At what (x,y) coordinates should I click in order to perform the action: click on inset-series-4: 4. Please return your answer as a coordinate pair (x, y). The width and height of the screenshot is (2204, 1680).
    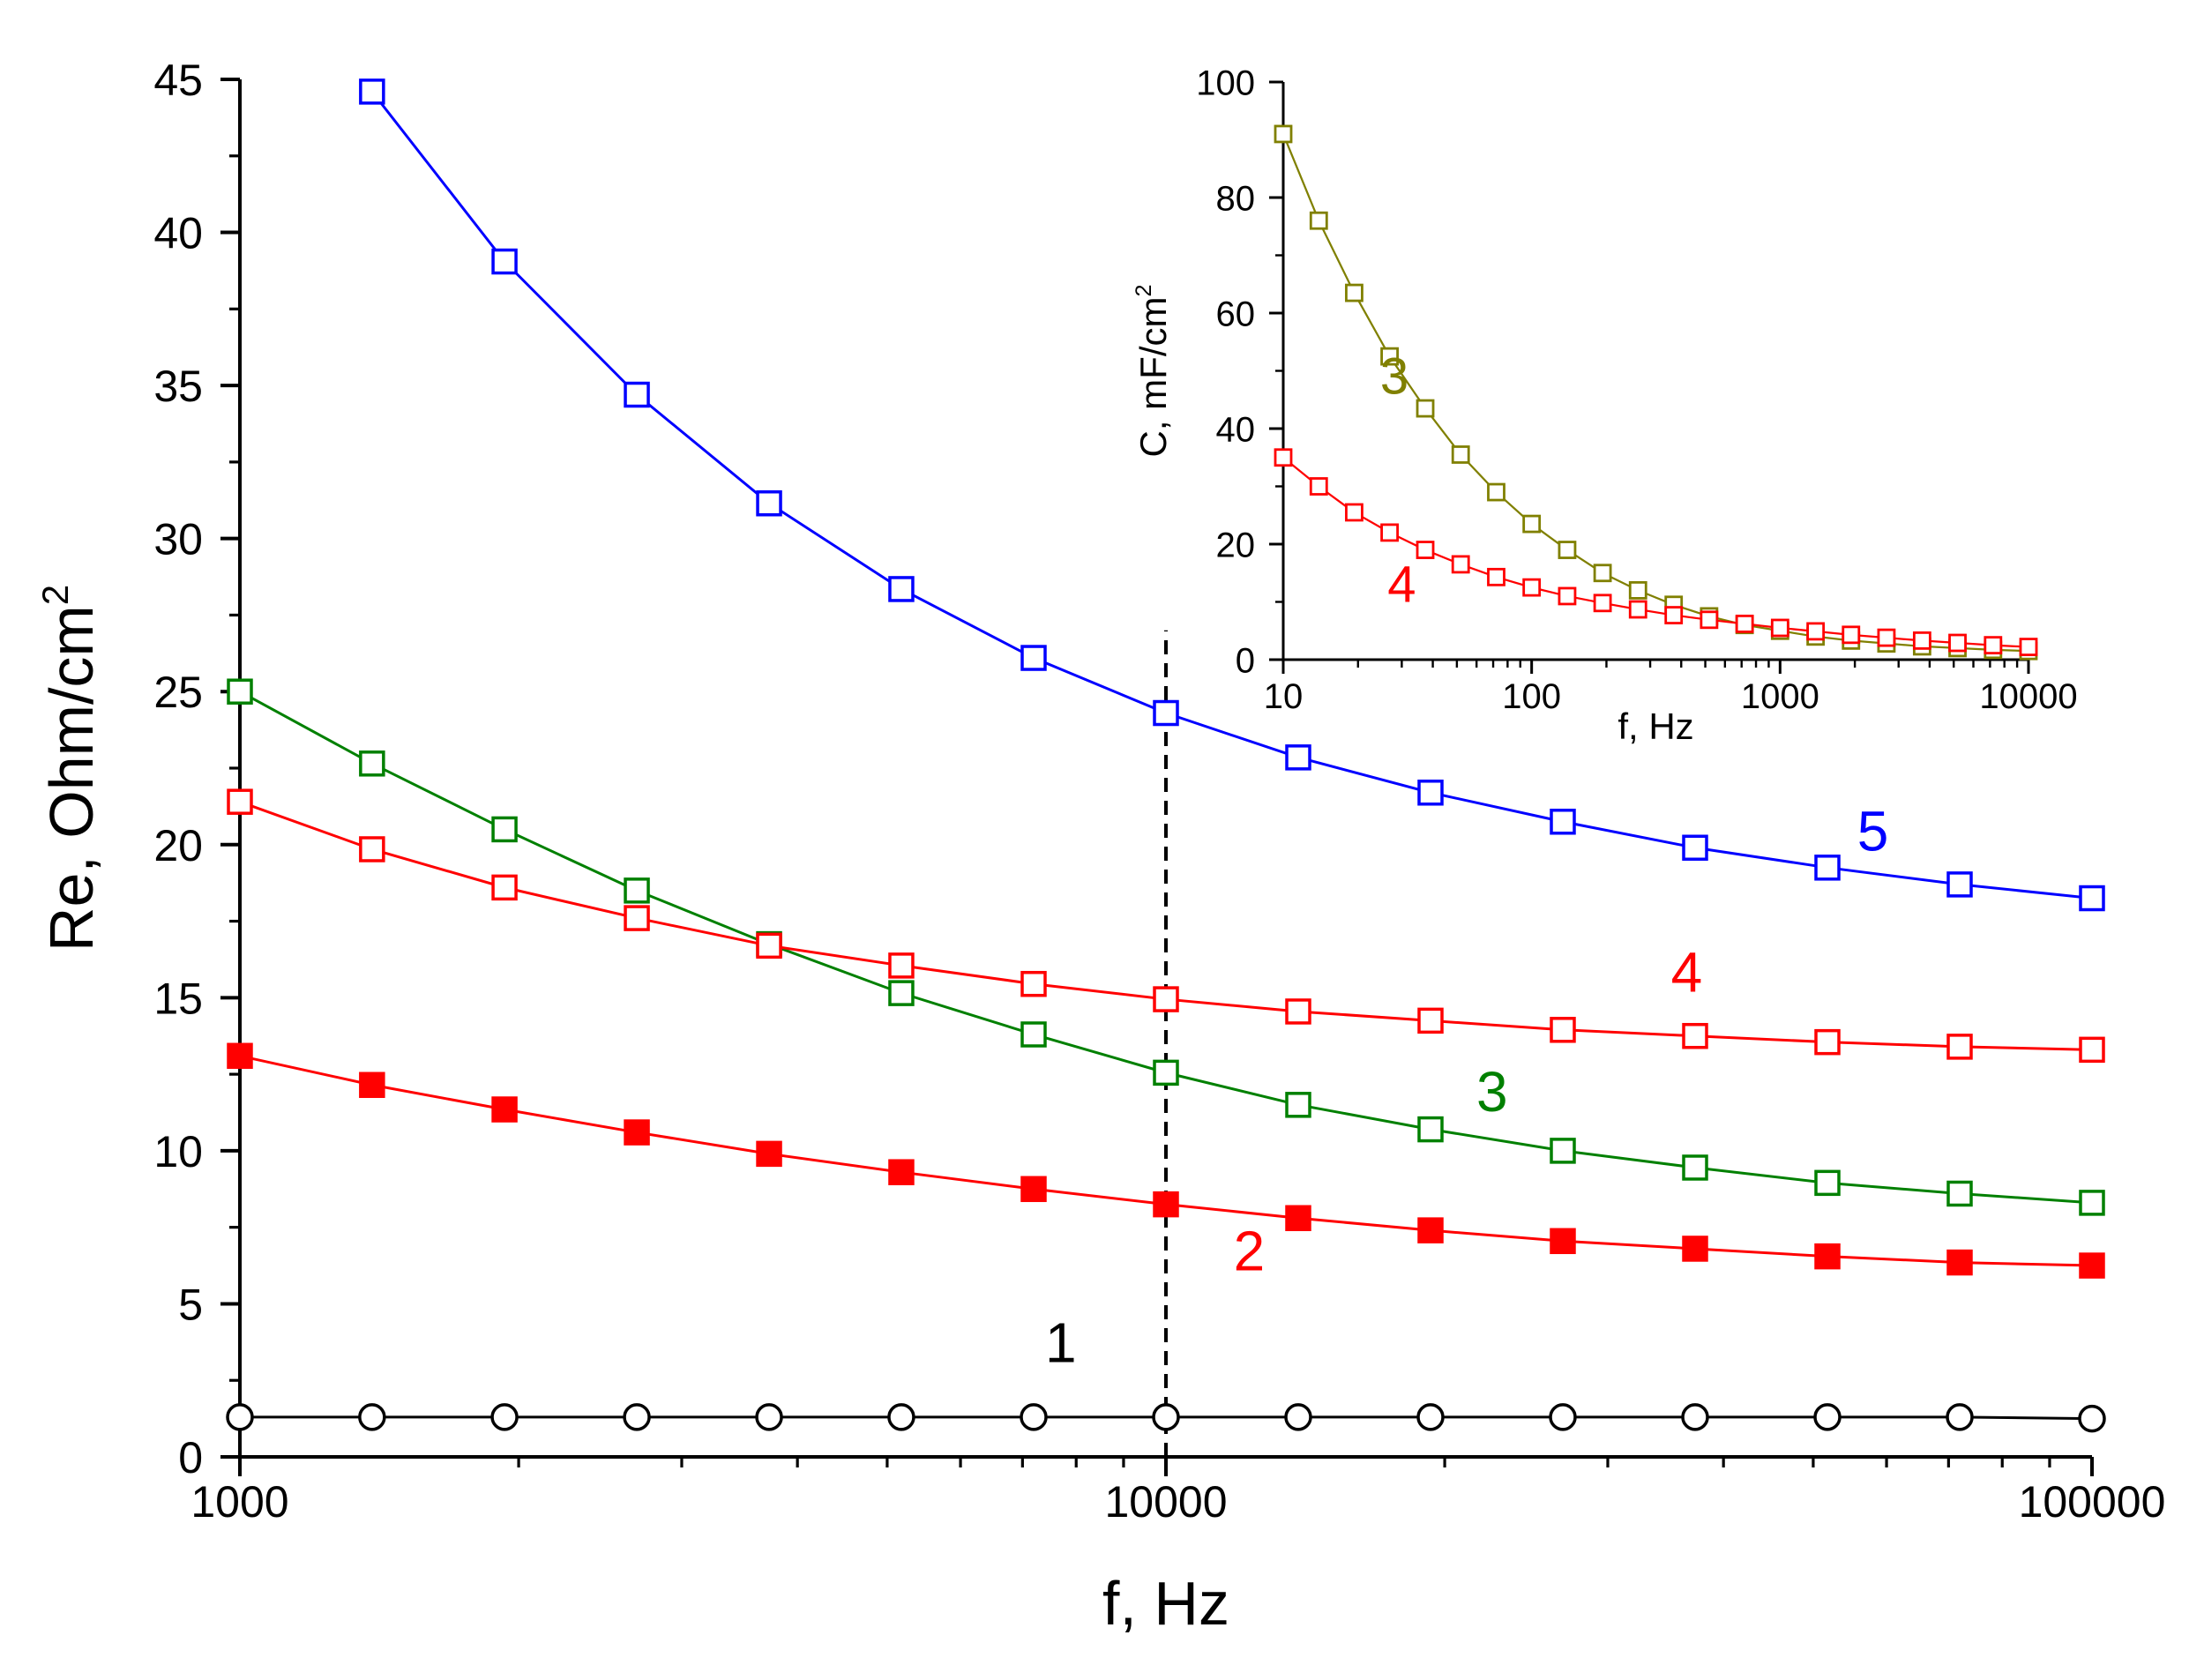
    Looking at the image, I should click on (1656, 552).